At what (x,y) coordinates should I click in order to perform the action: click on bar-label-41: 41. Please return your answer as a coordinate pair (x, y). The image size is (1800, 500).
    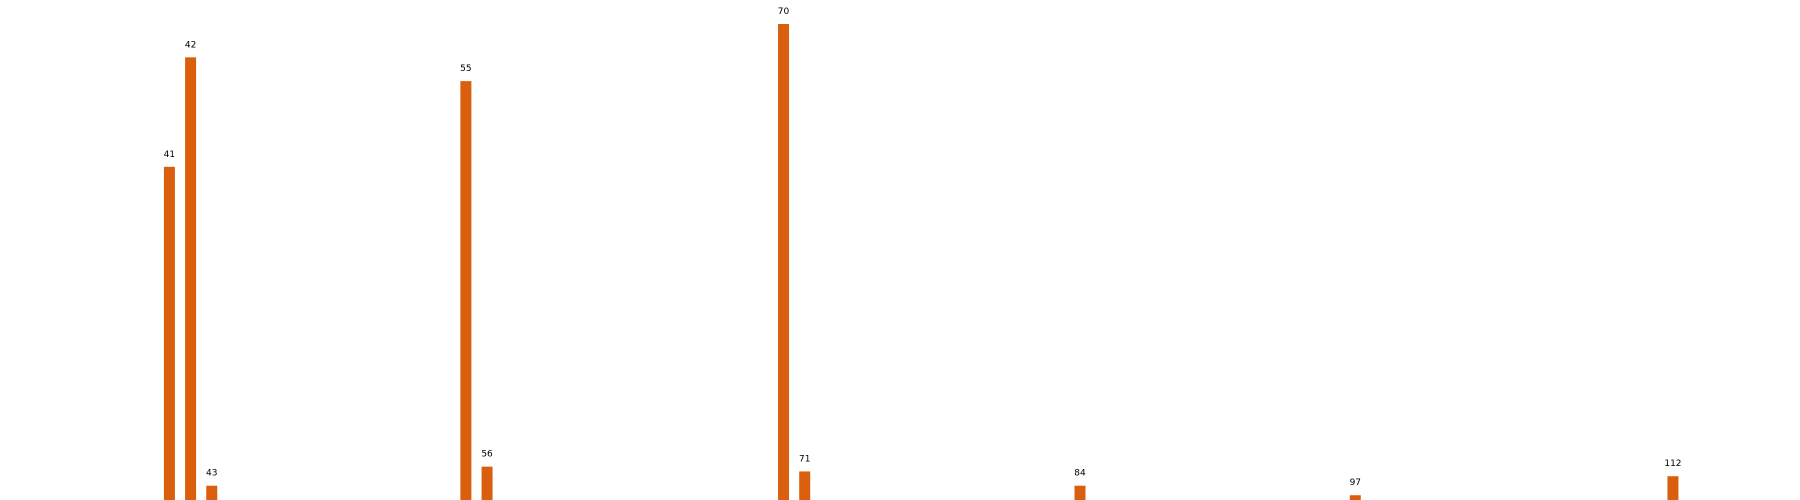
    Looking at the image, I should click on (169, 155).